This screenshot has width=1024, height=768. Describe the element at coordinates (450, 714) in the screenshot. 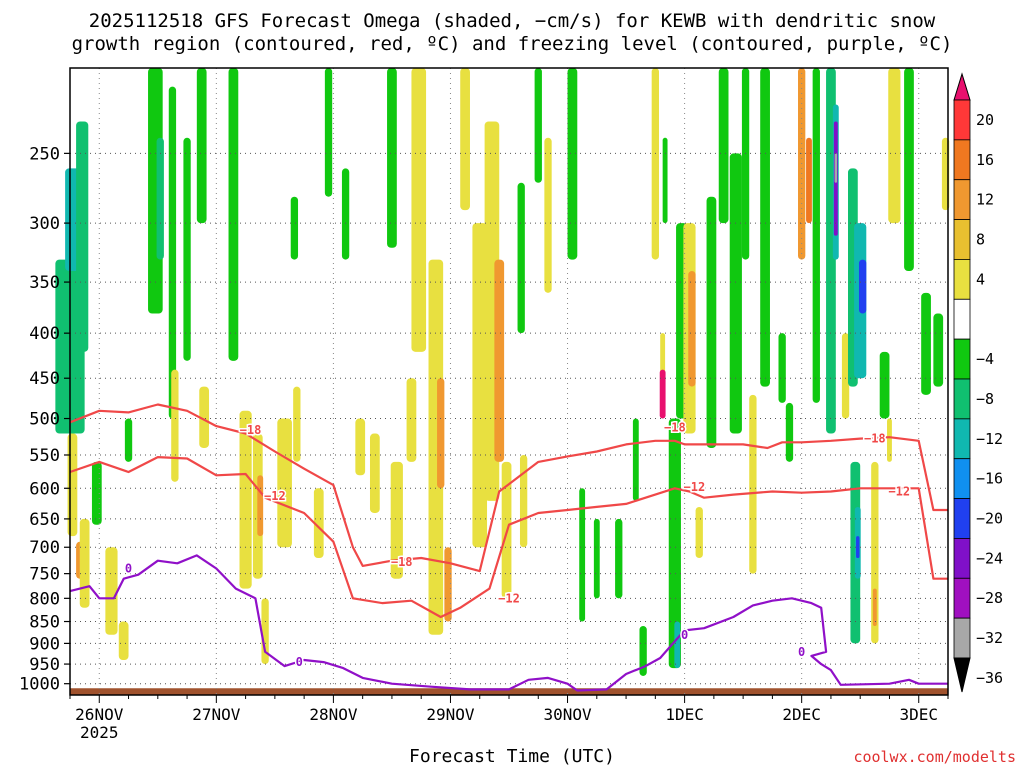

I see `x-tick-label: 29NOV` at that location.